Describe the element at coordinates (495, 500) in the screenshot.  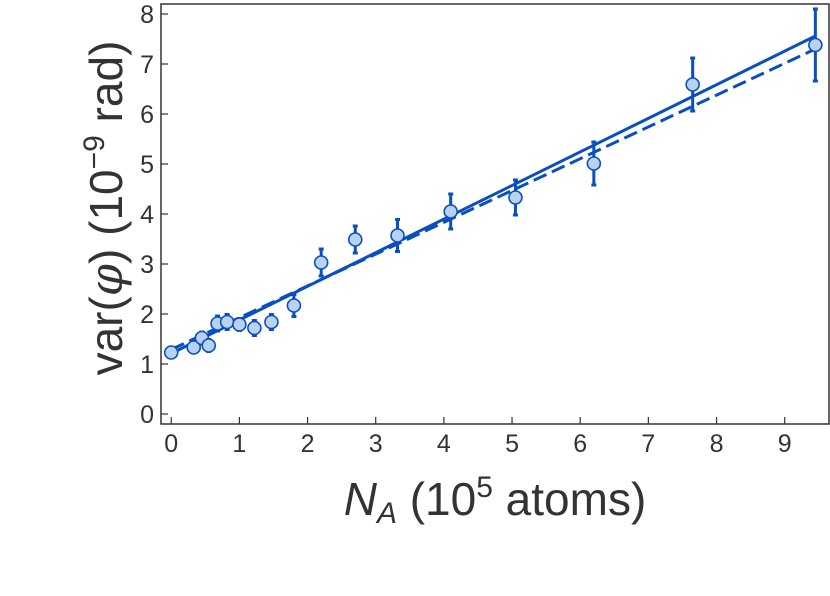
I see `x-axis-label: NA (105 atoms)` at that location.